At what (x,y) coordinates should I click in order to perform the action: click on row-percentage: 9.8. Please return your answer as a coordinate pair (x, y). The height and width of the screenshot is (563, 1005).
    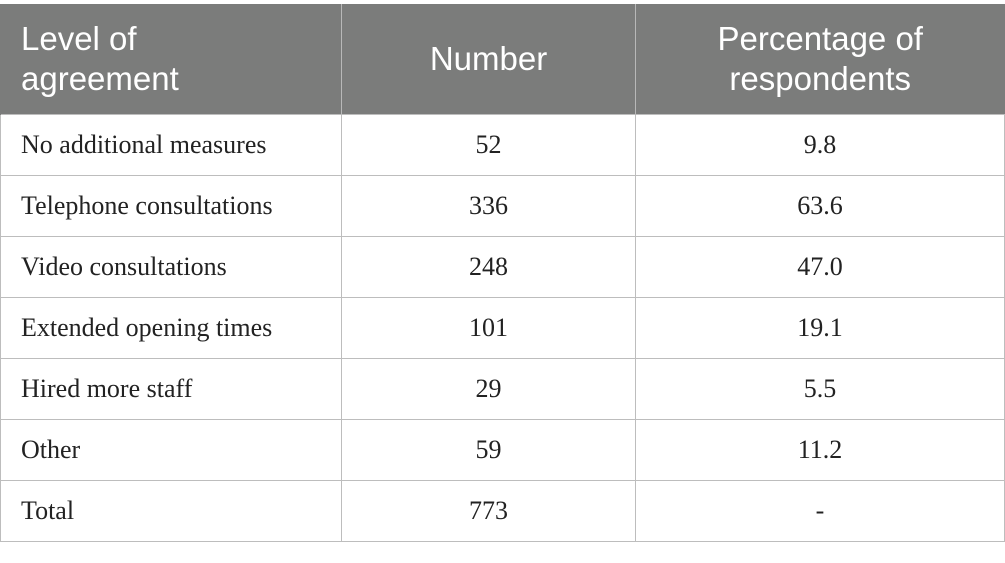
    Looking at the image, I should click on (820, 144).